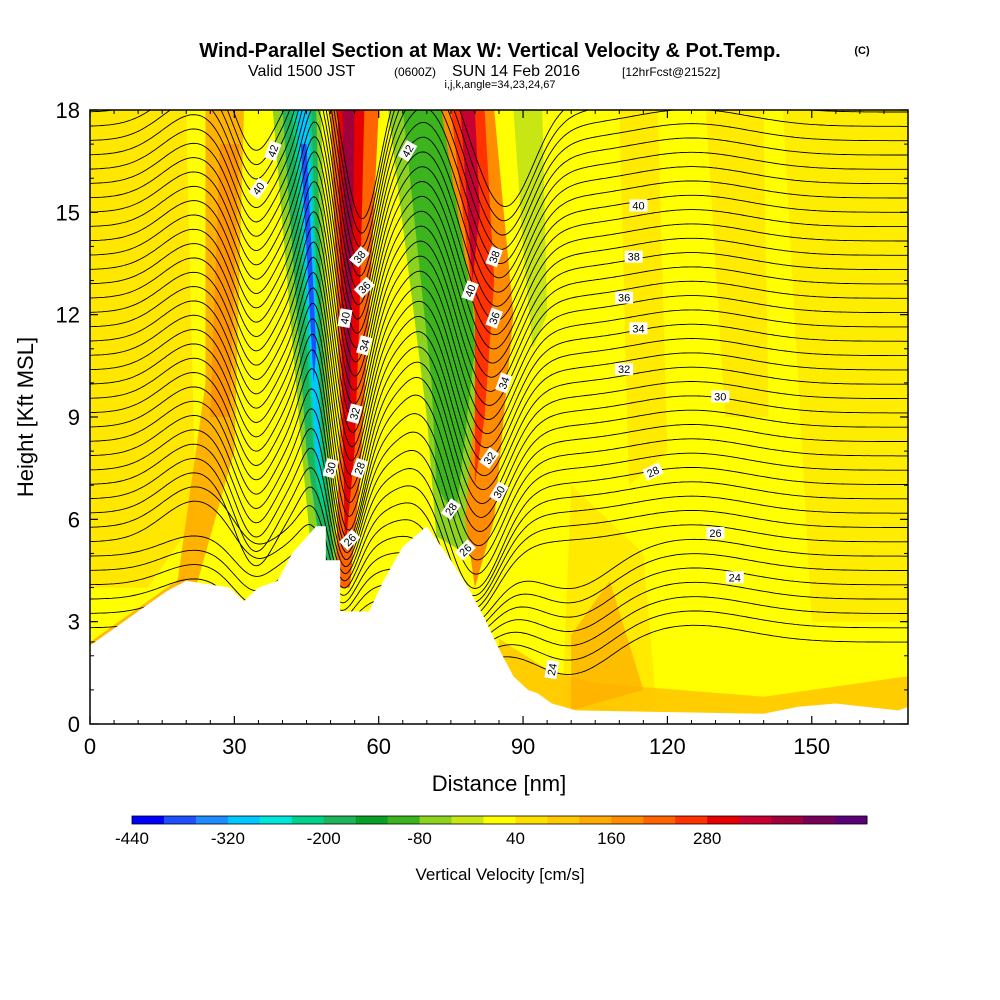 Image resolution: width=1000 pixels, height=1000 pixels. Describe the element at coordinates (419, 838) in the screenshot. I see `colorbar-tick-label: -80` at that location.